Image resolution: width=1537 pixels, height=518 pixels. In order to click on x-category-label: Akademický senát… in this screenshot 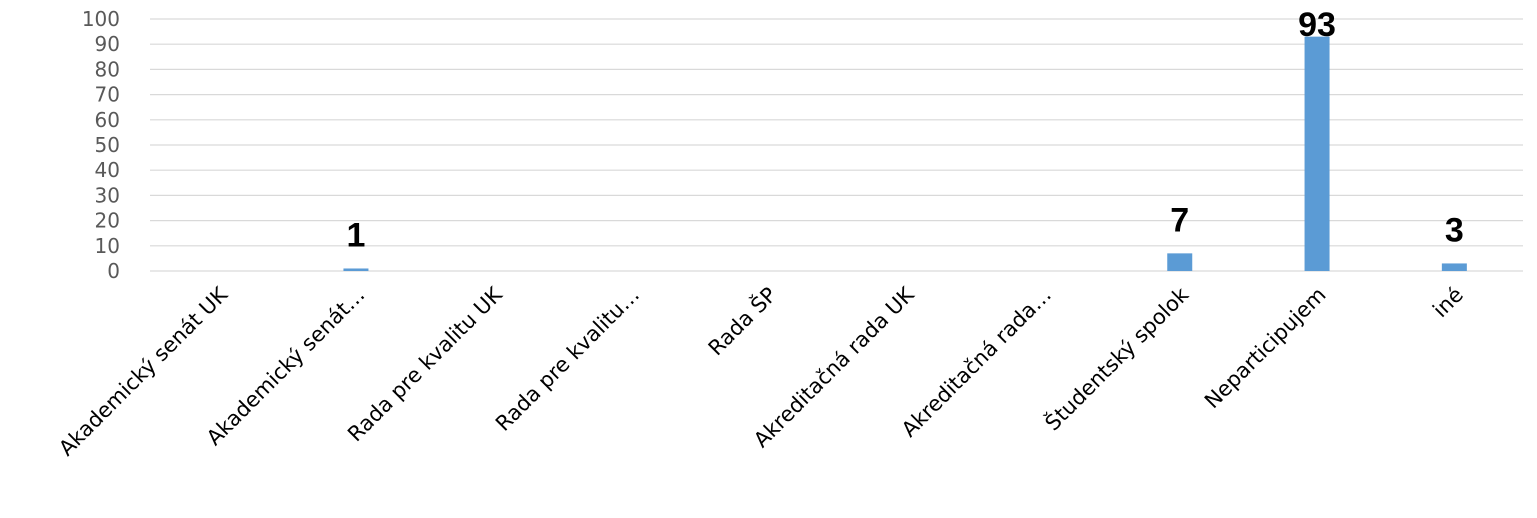, I will do `click(286, 367)`.